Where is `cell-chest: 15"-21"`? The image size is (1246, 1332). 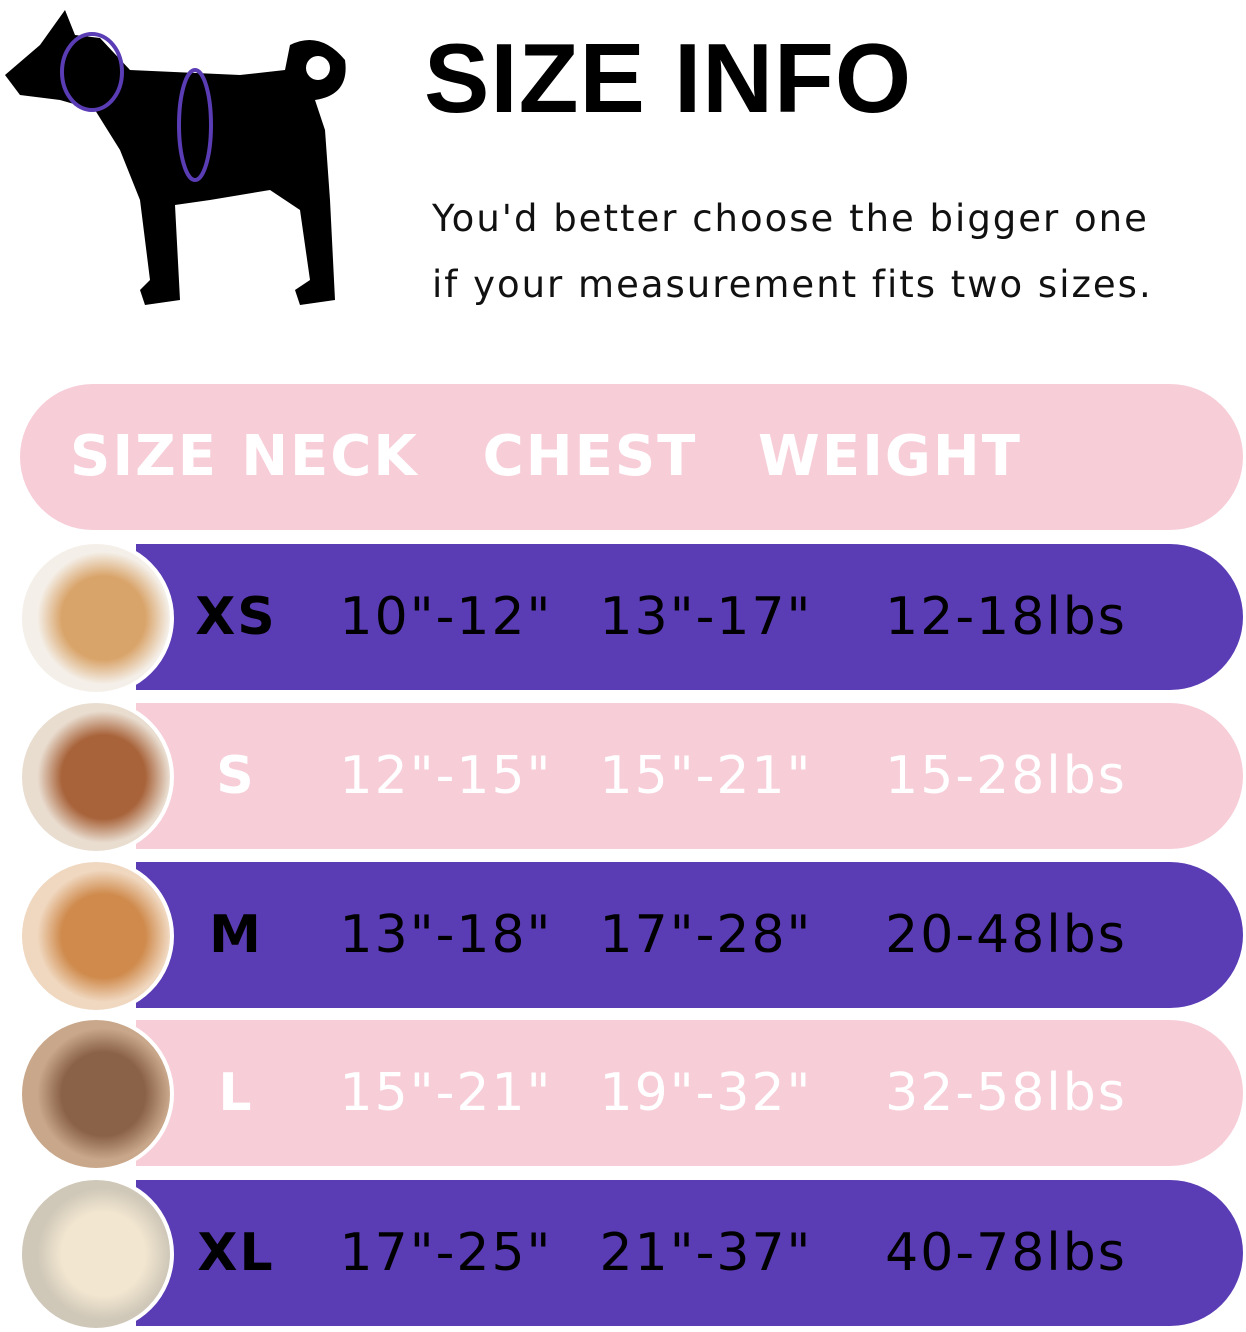
cell-chest: 15"-21" is located at coordinates (706, 776).